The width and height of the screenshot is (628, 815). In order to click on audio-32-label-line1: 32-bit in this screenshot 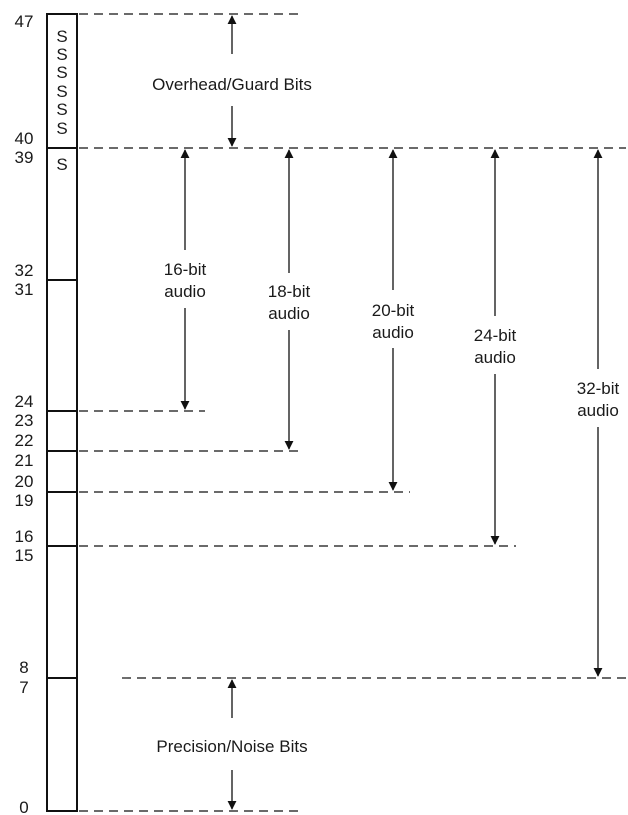, I will do `click(598, 388)`.